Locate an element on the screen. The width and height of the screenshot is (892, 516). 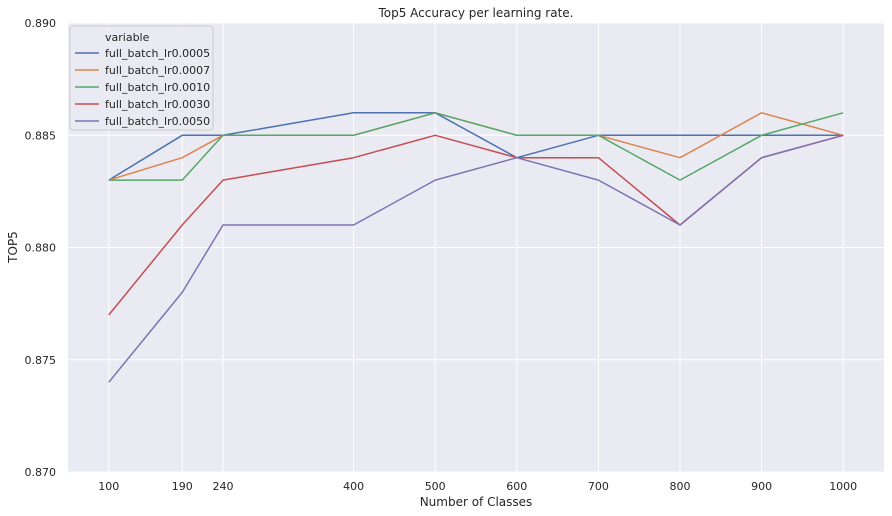
legend-label: full_batch_lr0.0030 is located at coordinates (157, 104).